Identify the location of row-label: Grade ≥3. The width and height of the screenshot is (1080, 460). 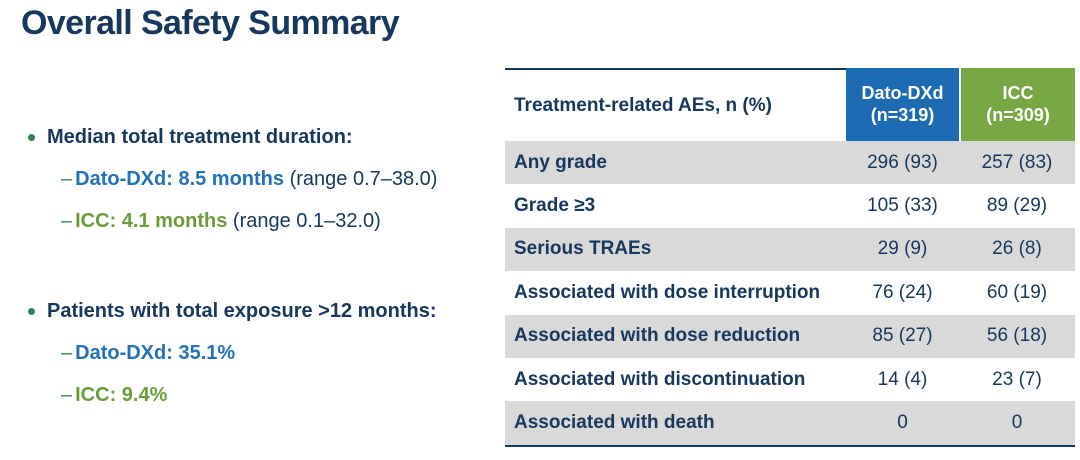
(555, 206).